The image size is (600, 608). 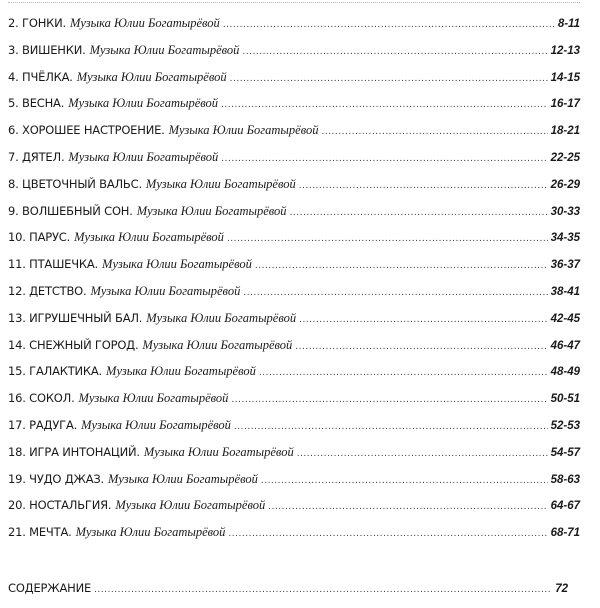 I want to click on entry-title: 12. ДЕТСТВО., so click(x=47, y=290).